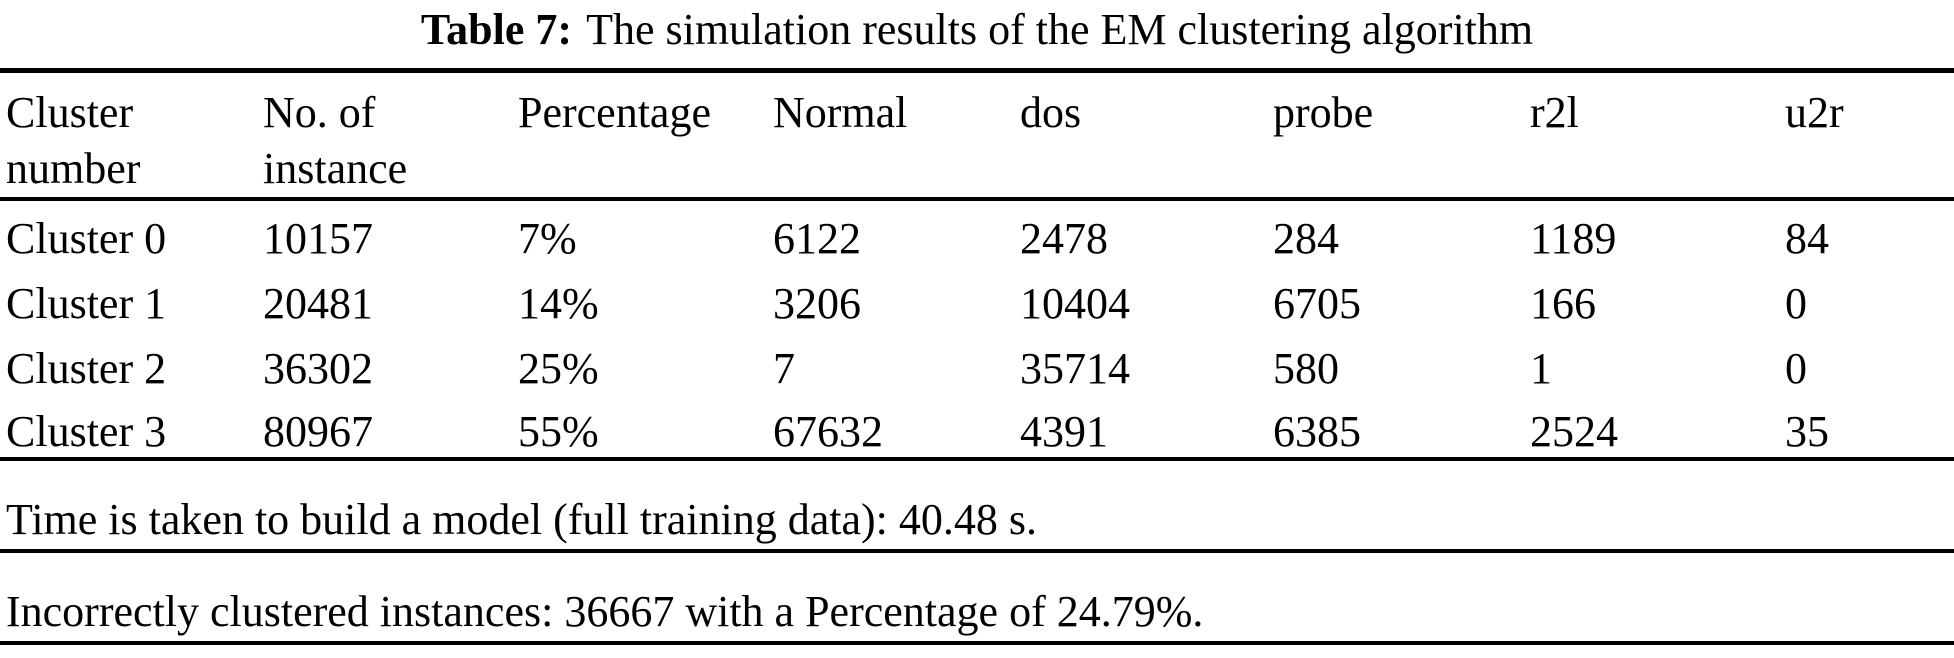  What do you see at coordinates (1323, 112) in the screenshot?
I see `column-header-probe: probe` at bounding box center [1323, 112].